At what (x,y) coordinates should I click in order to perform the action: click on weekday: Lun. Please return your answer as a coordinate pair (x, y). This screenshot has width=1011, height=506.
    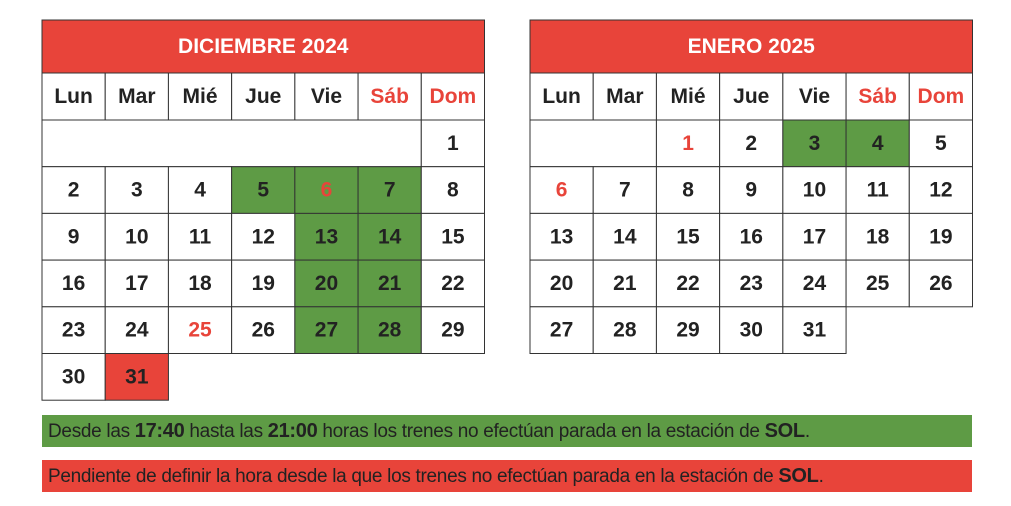
    Looking at the image, I should click on (73, 96).